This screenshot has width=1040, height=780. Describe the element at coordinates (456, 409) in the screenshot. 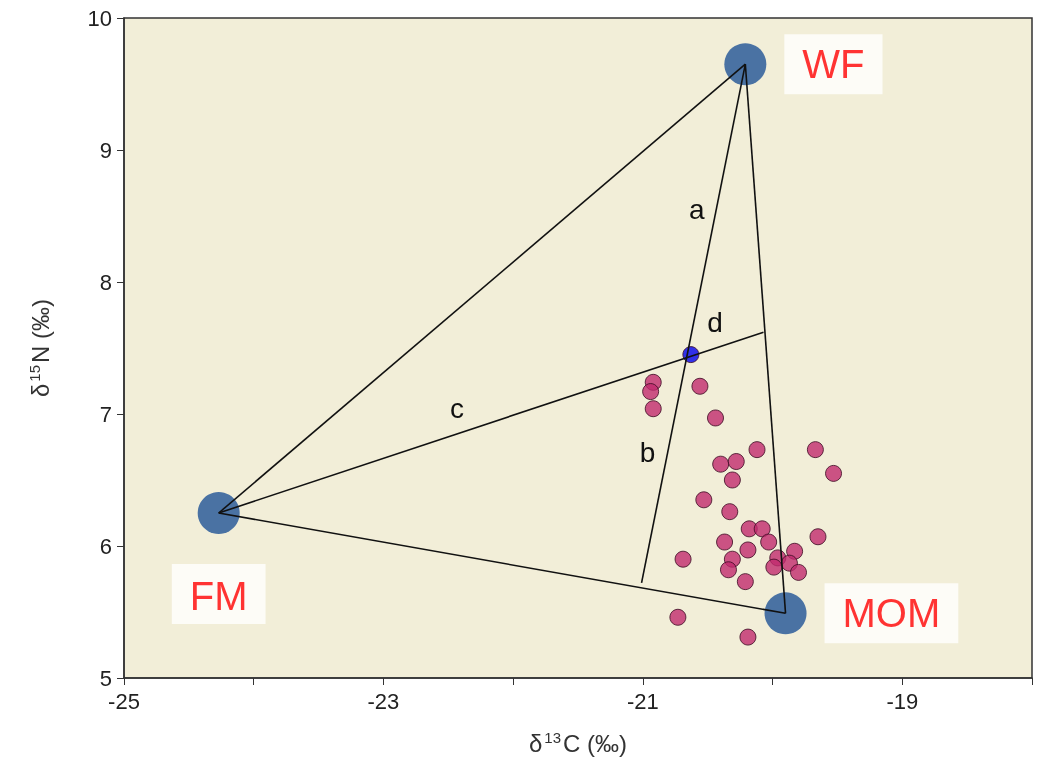

I see `annotation: c` at that location.